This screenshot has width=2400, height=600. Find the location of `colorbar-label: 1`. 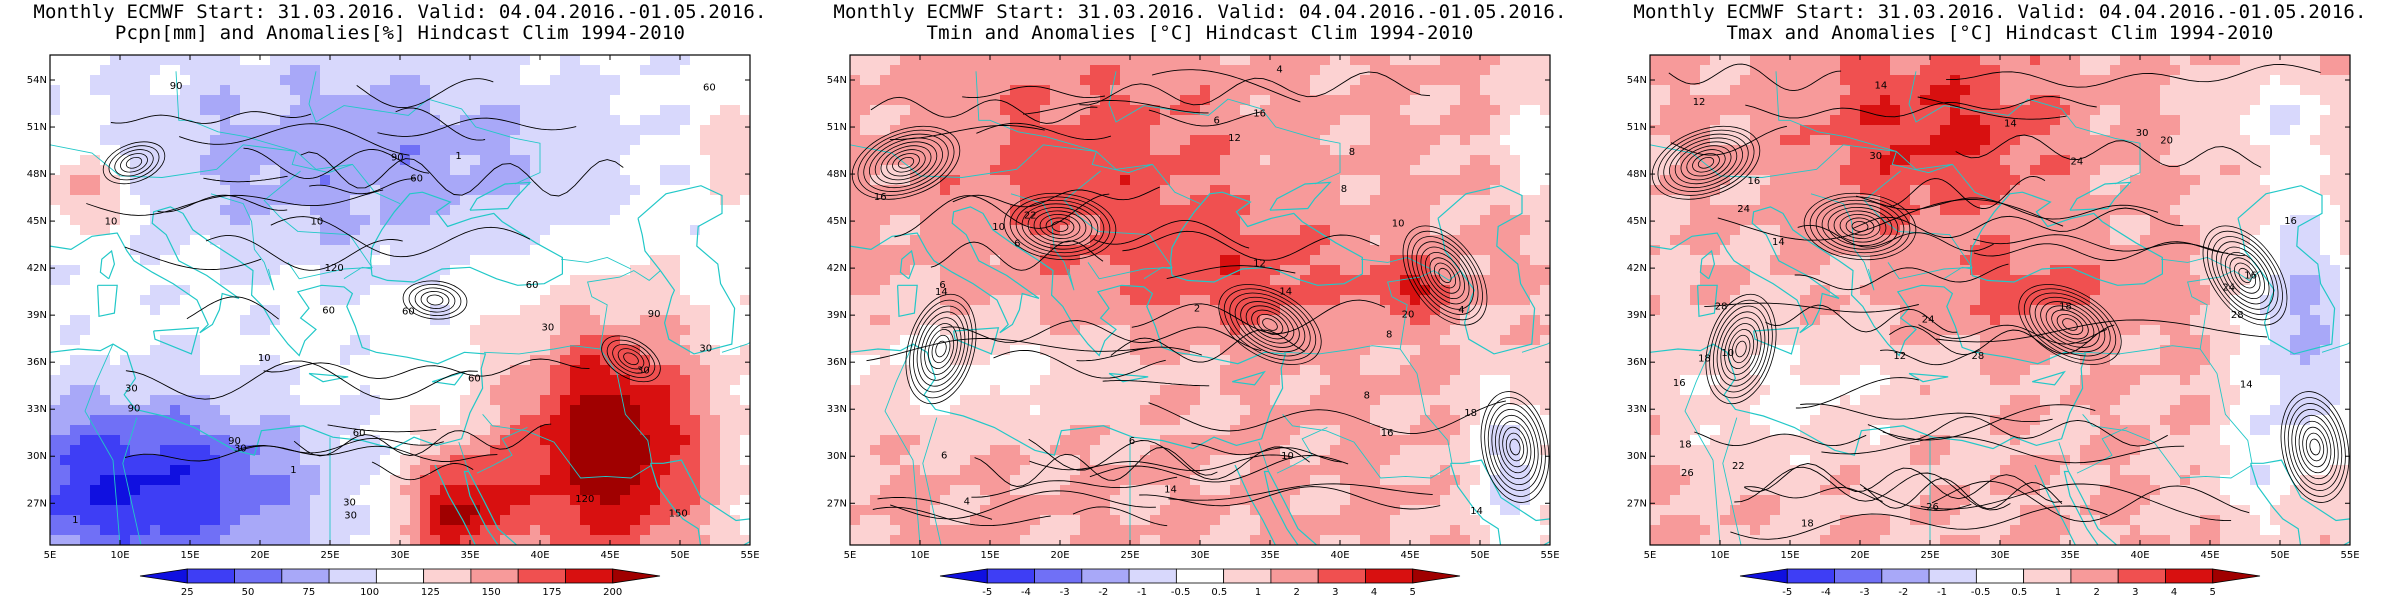

colorbar-label: 1 is located at coordinates (1258, 592).